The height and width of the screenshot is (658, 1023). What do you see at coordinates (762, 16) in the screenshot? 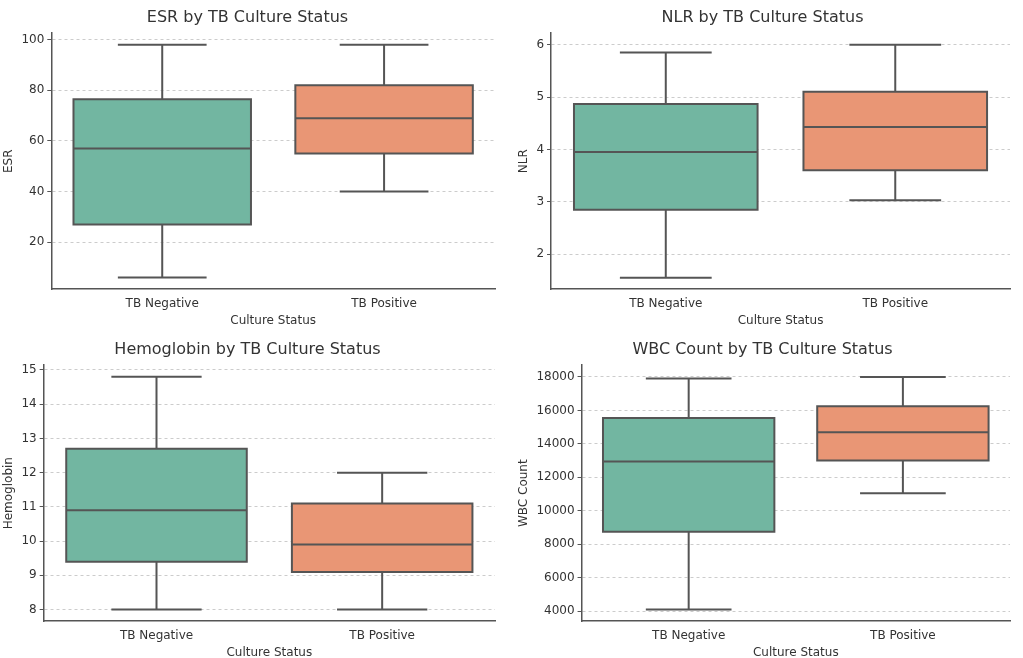
I see `chart-title: NLR by TB Culture Status` at bounding box center [762, 16].